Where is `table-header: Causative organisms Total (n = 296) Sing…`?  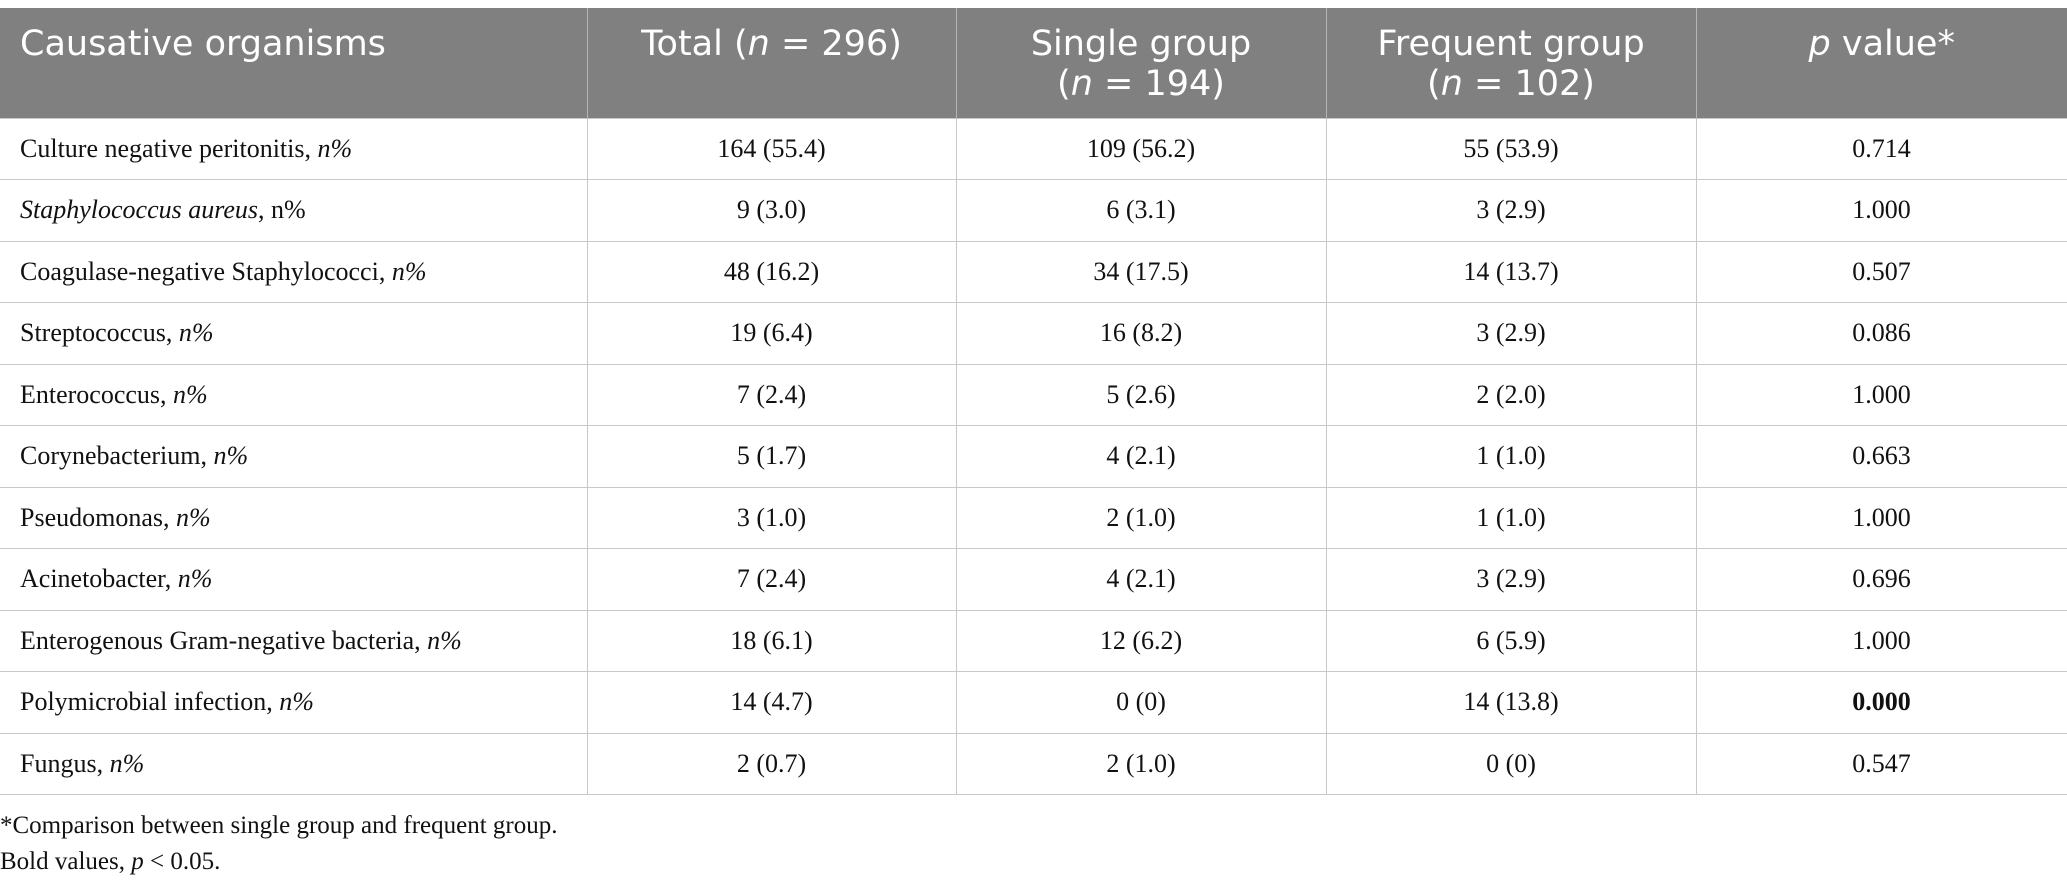
table-header: Causative organisms Total (n = 296) Sing… is located at coordinates (1033, 63).